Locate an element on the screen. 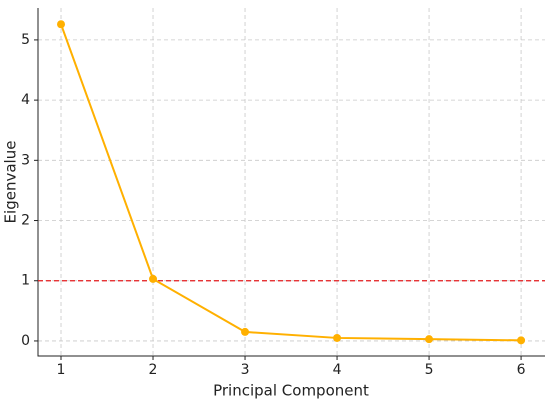 The width and height of the screenshot is (550, 406). y-tick-label: 5 is located at coordinates (25, 40).